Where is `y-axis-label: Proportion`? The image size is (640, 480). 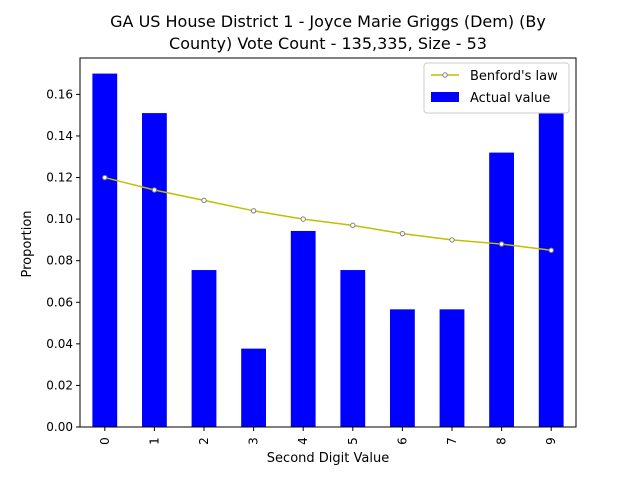 y-axis-label: Proportion is located at coordinates (27, 243).